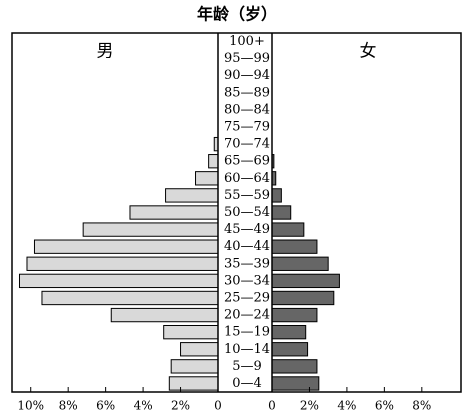  What do you see at coordinates (247, 246) in the screenshot?
I see `age-label: 40—44` at bounding box center [247, 246].